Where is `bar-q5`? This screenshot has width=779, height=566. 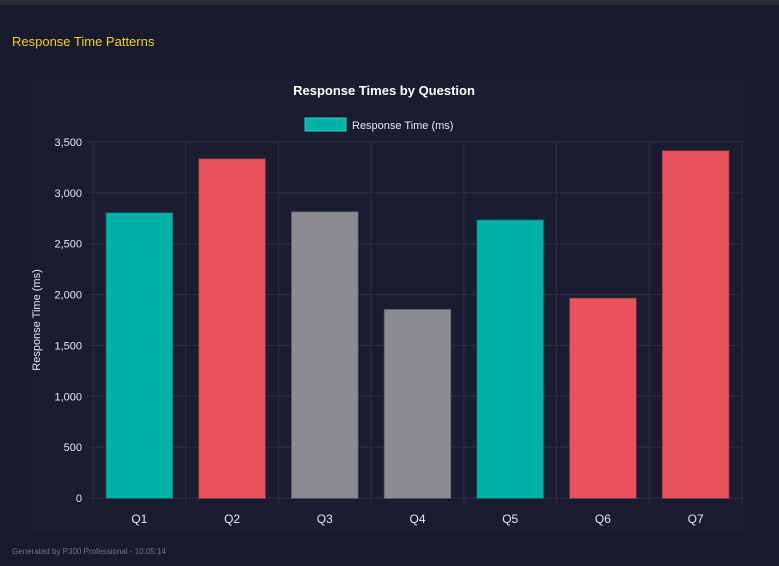
bar-q5 is located at coordinates (510, 359).